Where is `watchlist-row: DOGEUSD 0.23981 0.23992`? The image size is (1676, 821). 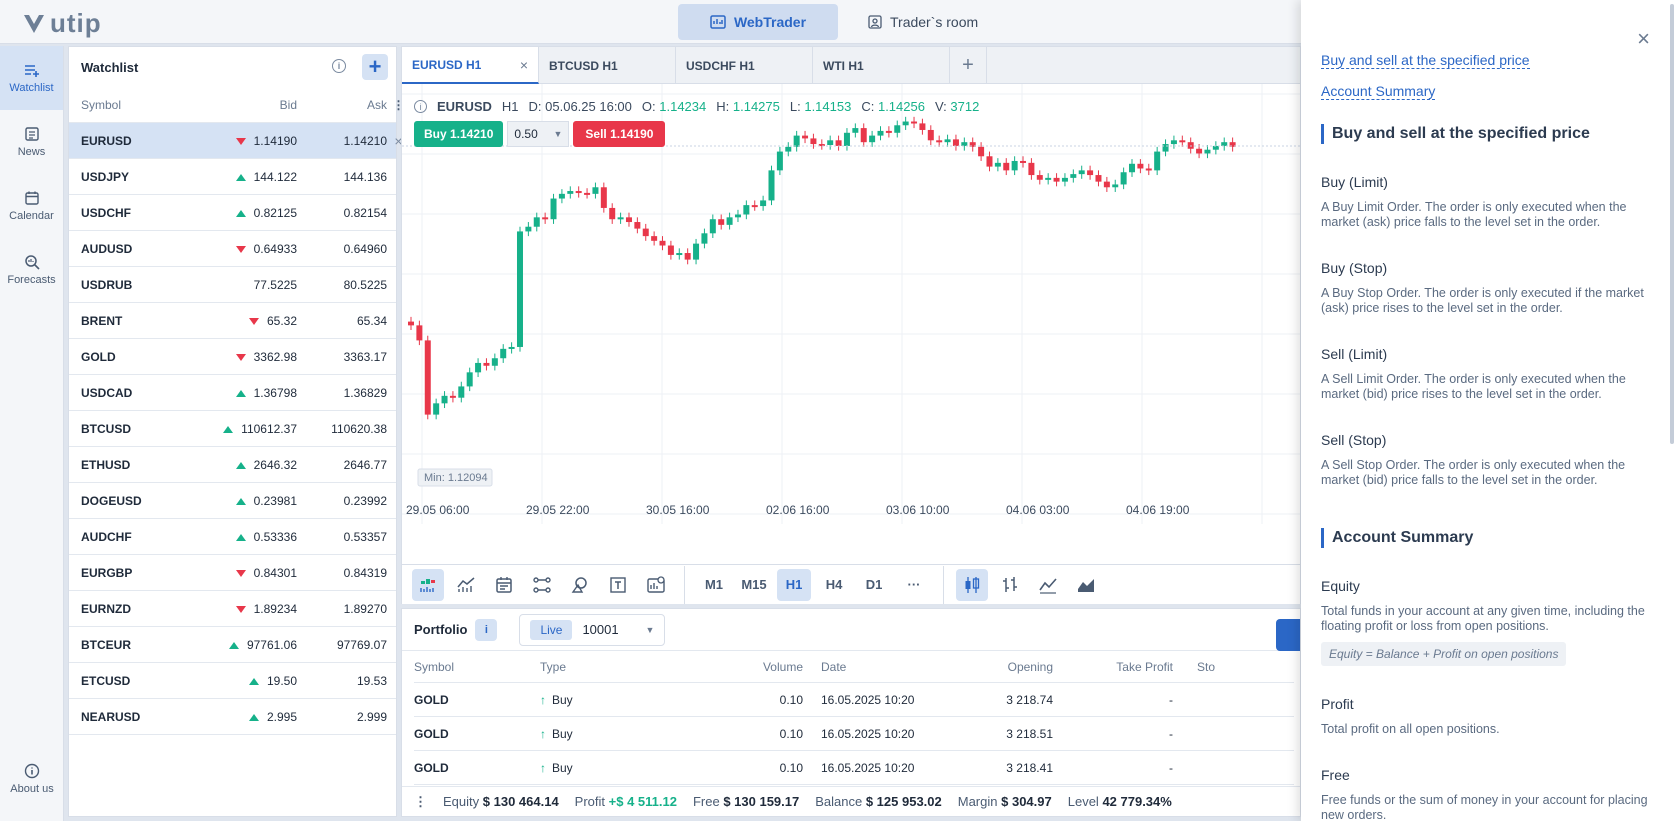
watchlist-row: DOGEUSD 0.23981 0.23992 is located at coordinates (232, 501).